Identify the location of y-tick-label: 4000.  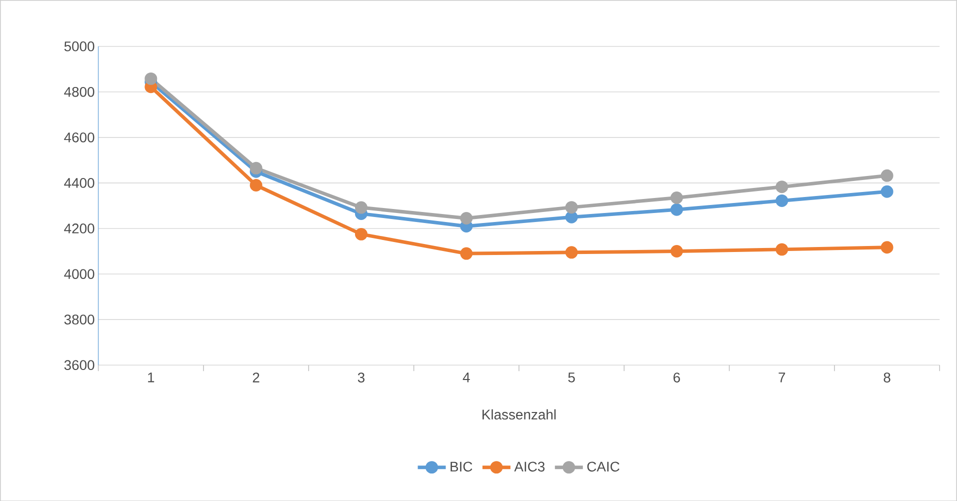
(79, 273).